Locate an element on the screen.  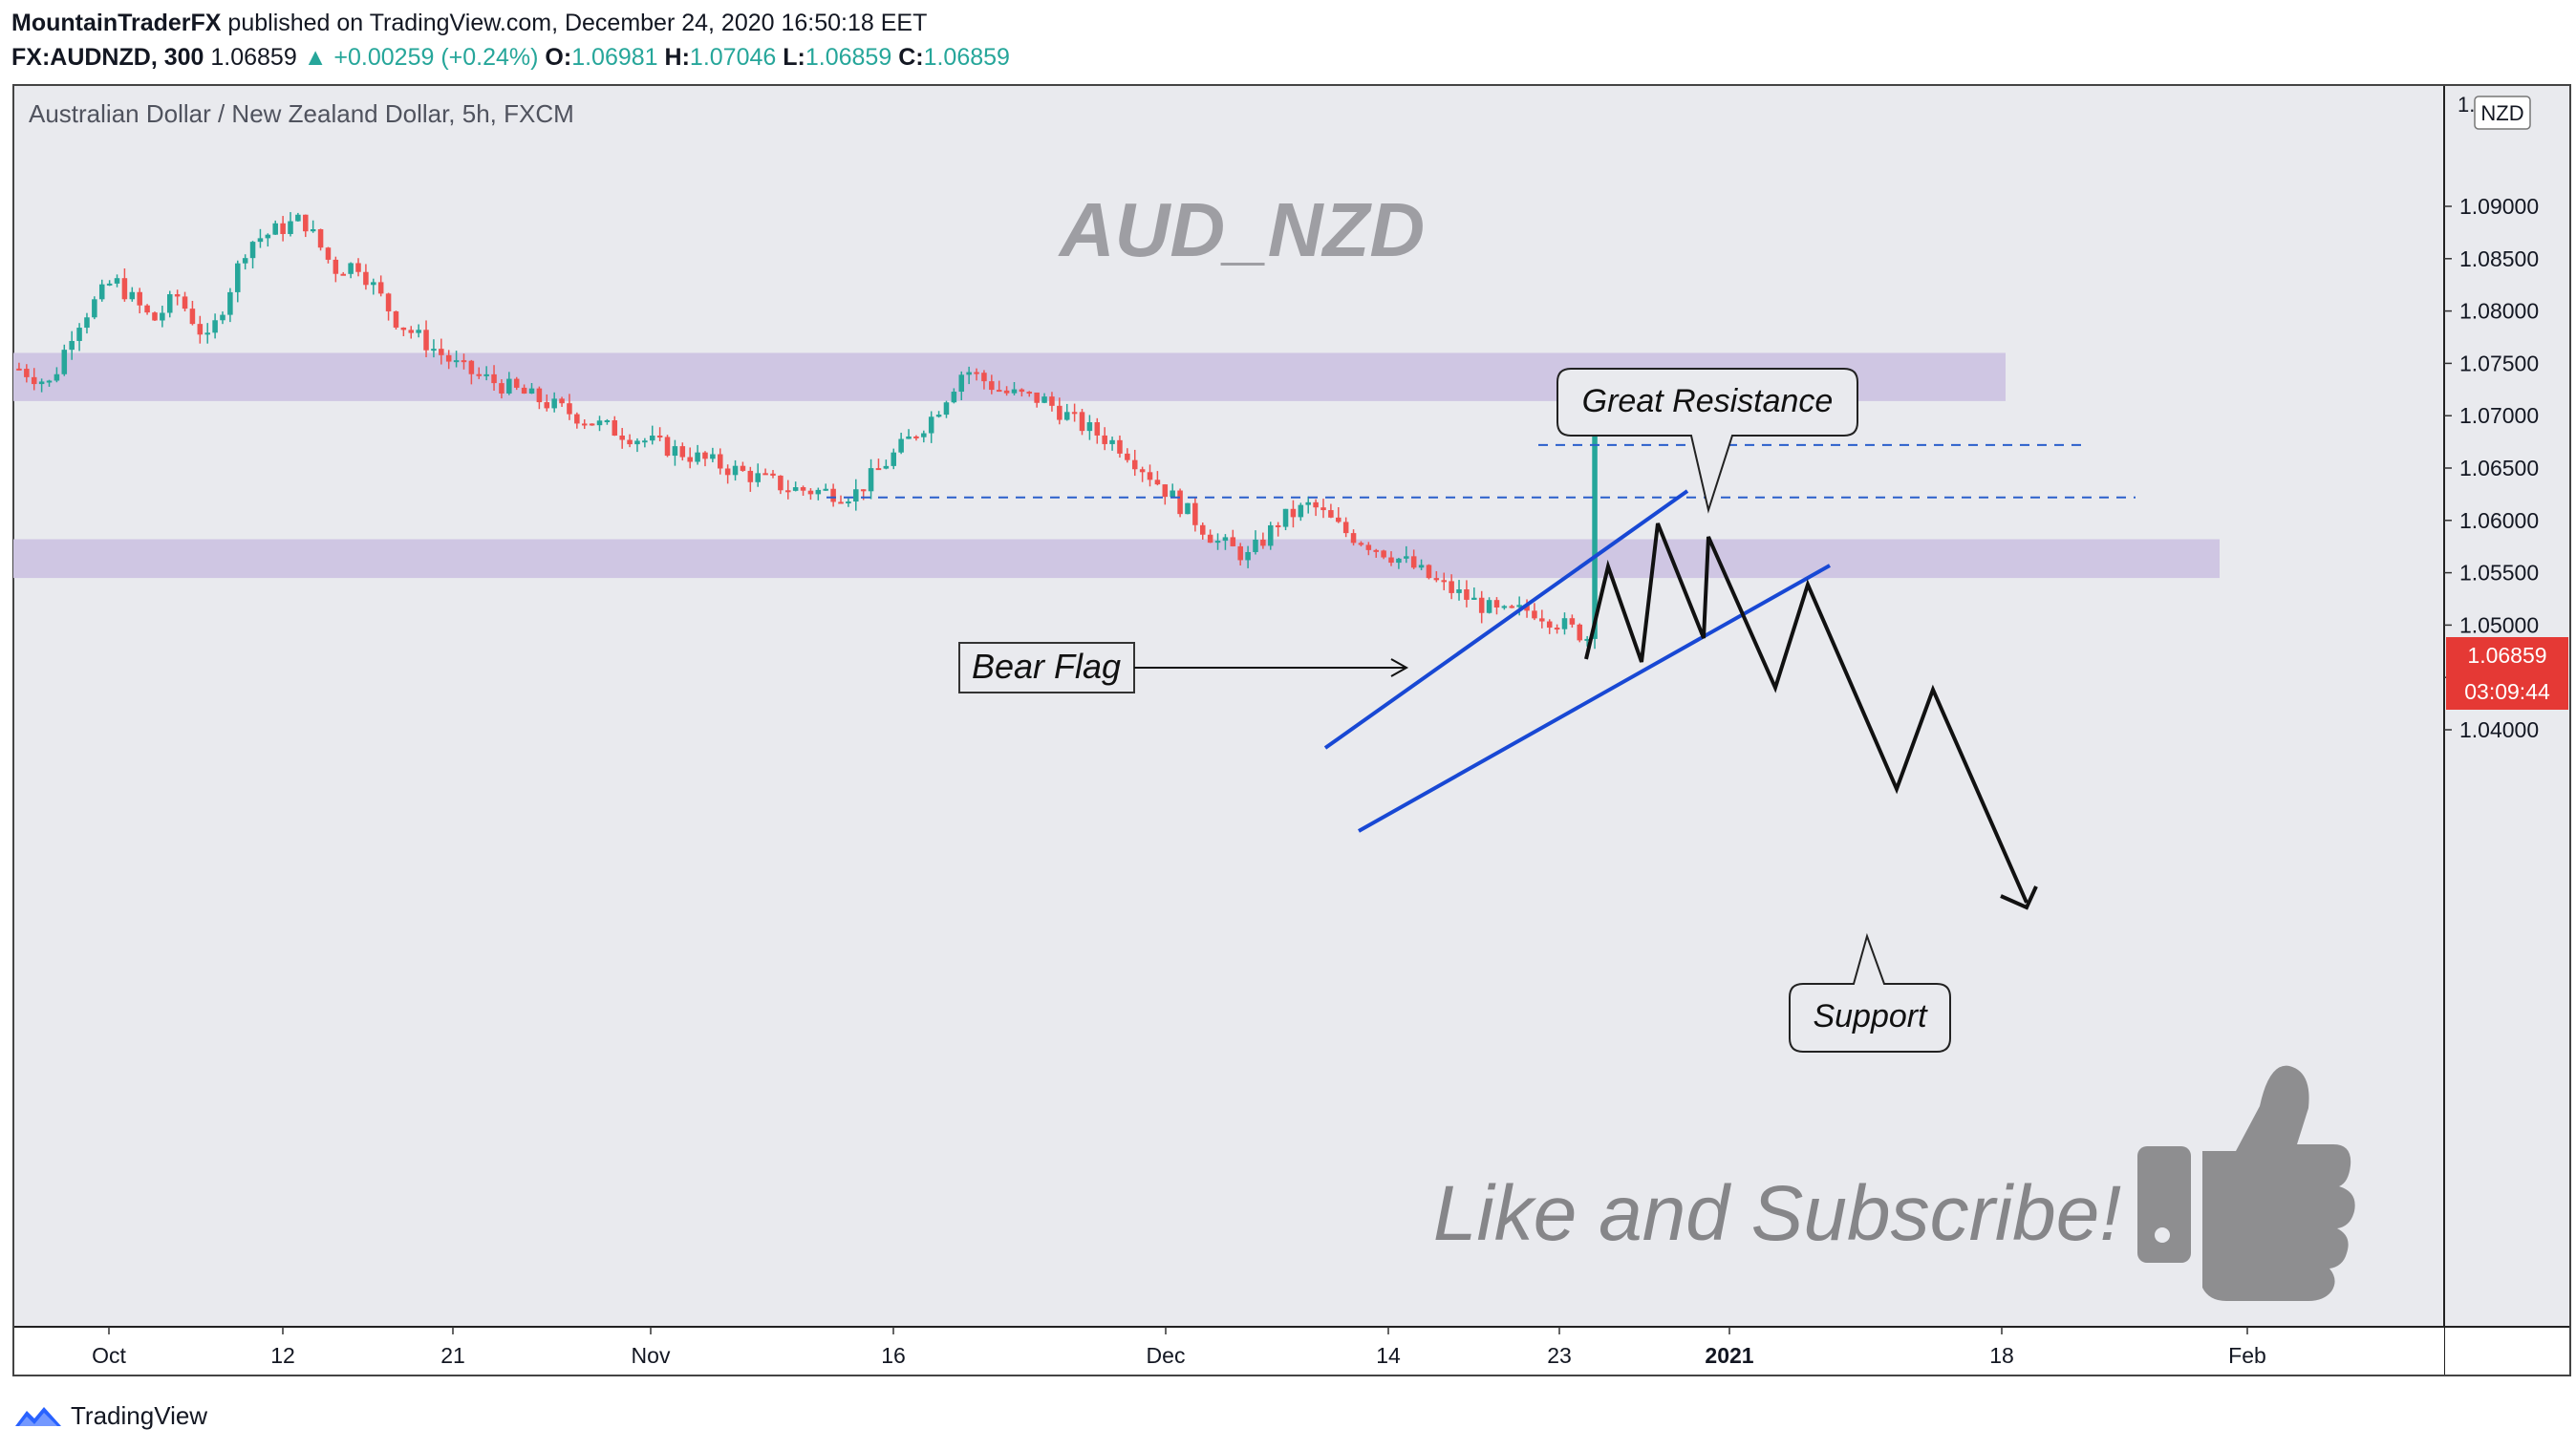
resistance-callout is located at coordinates (1707, 441).